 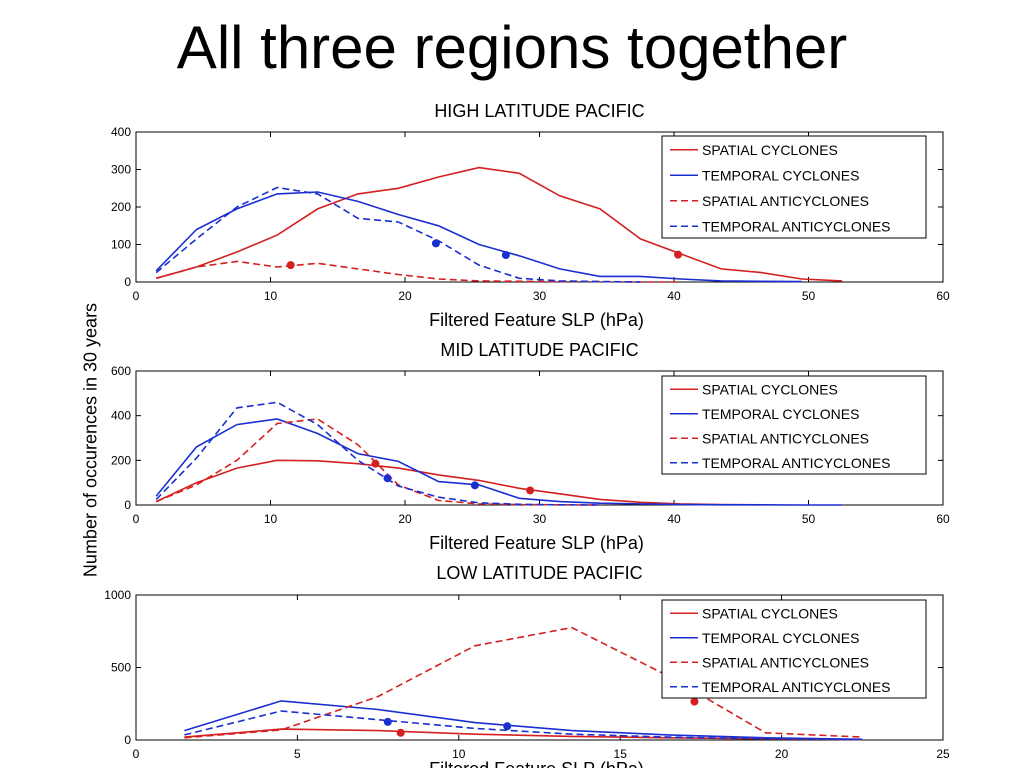 I want to click on y-tick-label: 500, so click(x=121, y=668).